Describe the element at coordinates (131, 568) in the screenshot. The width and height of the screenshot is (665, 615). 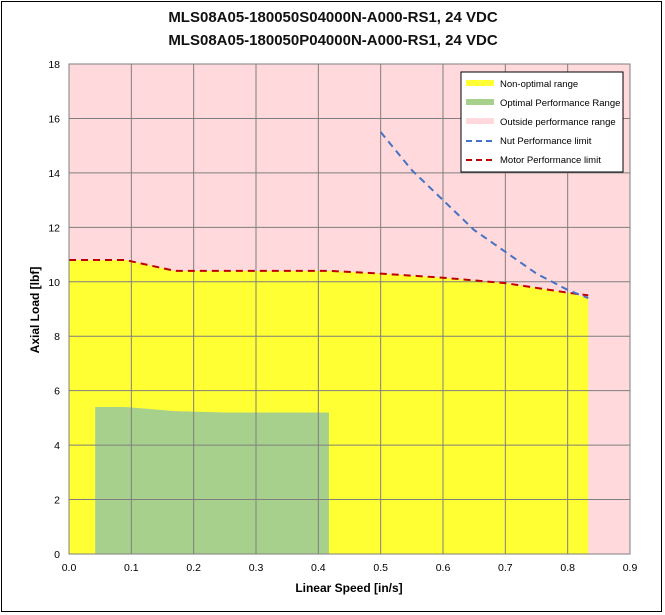
I see `x-tick-label: 0.1` at that location.